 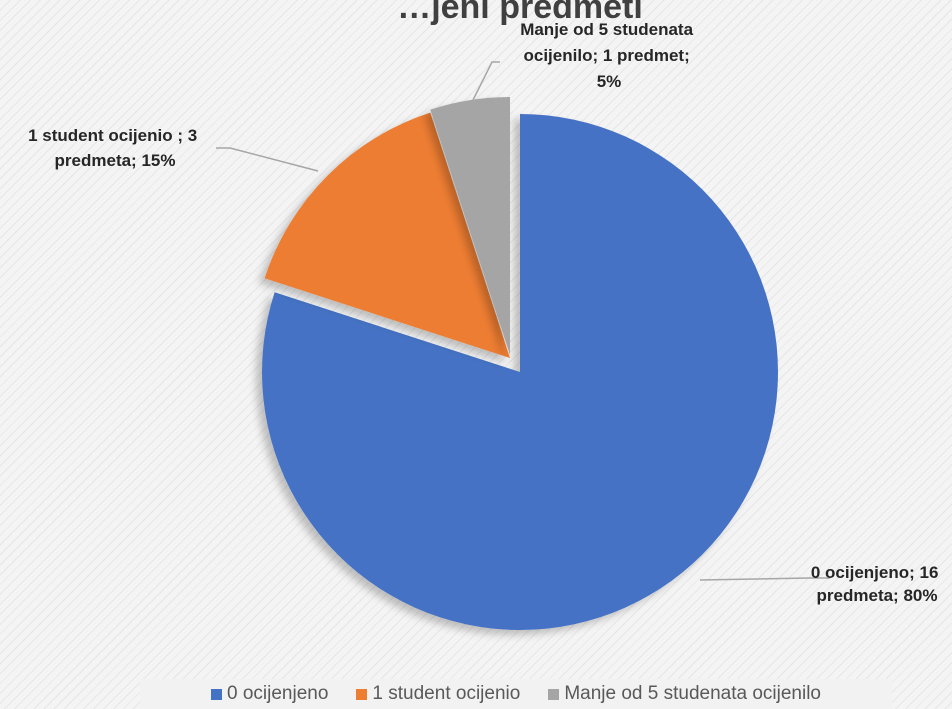 What do you see at coordinates (877, 584) in the screenshot?
I see `data-label-0-ocijenjeno: 0 ocijenjeno; 16 predmeta; 80%` at bounding box center [877, 584].